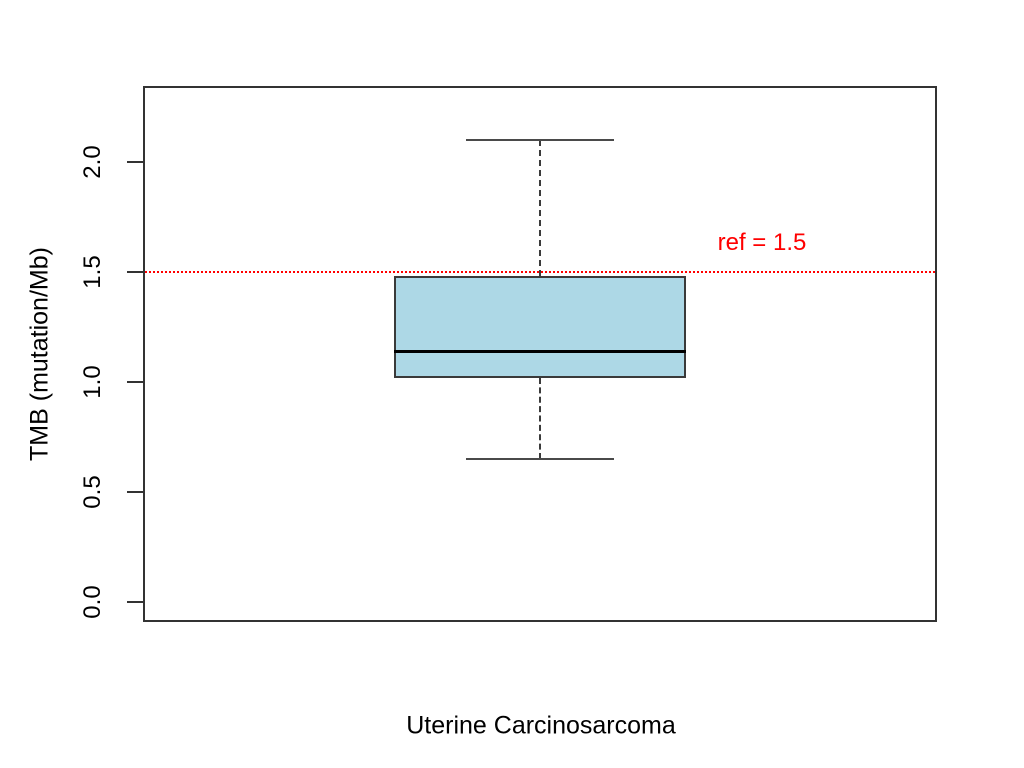 The image size is (1024, 768). Describe the element at coordinates (540, 327) in the screenshot. I see `iqr-box` at that location.